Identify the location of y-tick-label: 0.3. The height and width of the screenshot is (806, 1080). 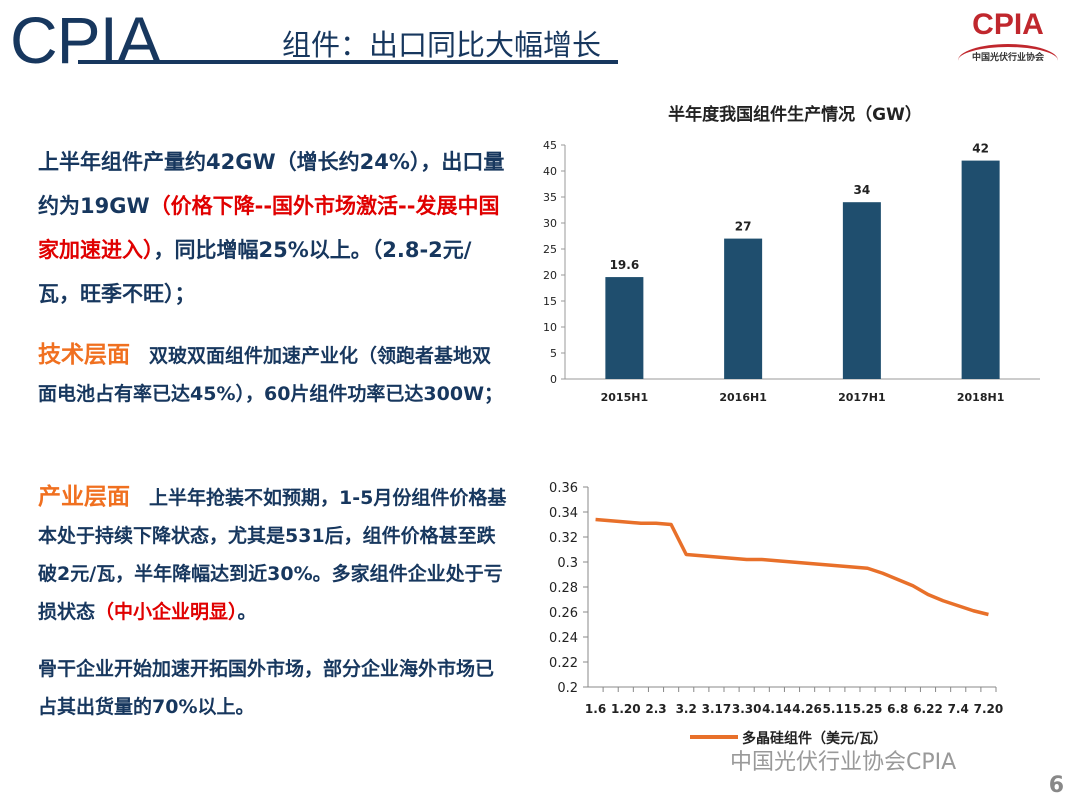
(567, 563).